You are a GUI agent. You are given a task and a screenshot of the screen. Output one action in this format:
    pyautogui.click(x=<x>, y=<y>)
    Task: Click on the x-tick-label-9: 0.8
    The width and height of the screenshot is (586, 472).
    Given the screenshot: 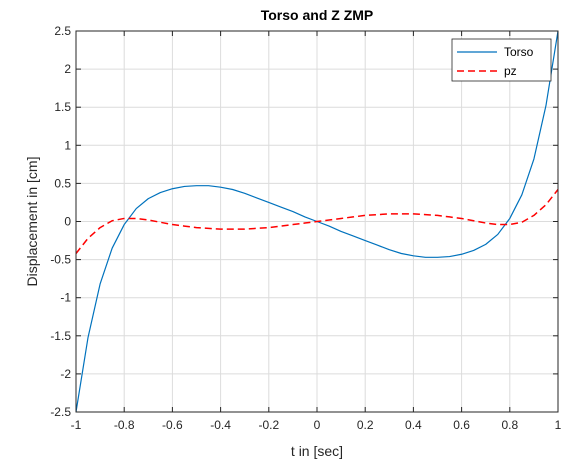 What is the action you would take?
    pyautogui.click(x=509, y=425)
    